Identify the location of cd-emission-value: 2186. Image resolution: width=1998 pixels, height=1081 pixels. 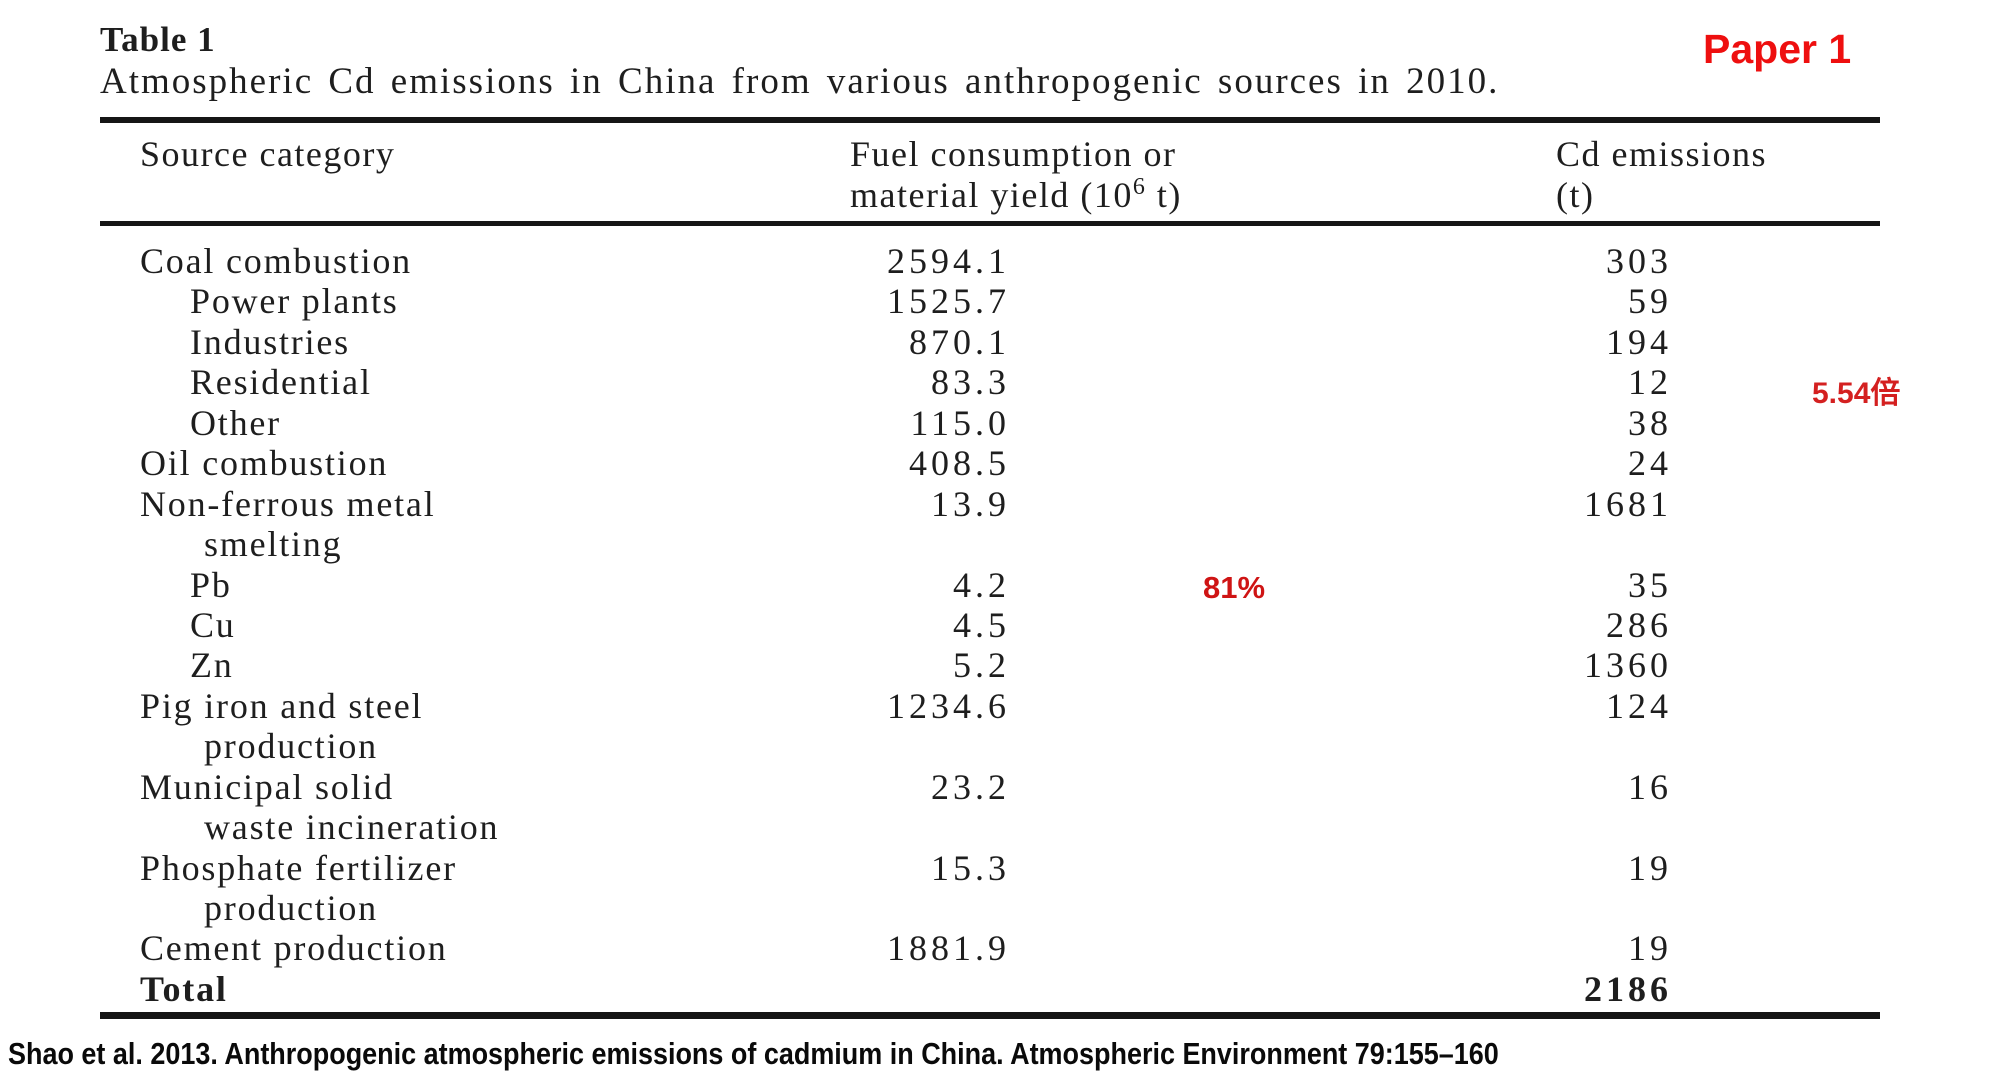
(1628, 988).